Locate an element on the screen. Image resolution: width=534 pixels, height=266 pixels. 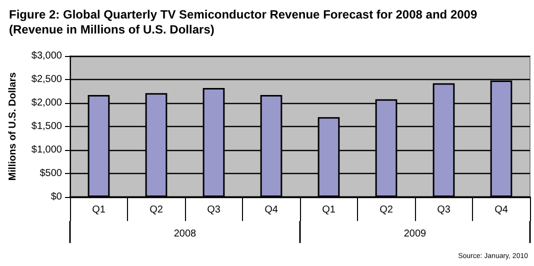
y-tick-label: $0 is located at coordinates (56, 197).